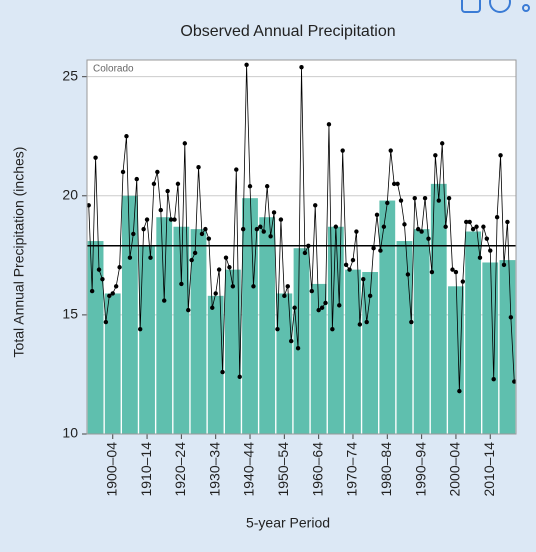 This screenshot has width=536, height=552. I want to click on annotation: Colorado, so click(113, 69).